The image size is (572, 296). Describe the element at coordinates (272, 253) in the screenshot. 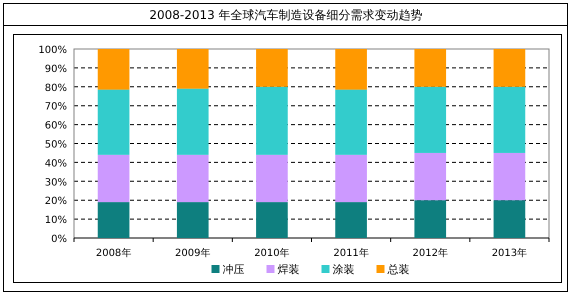

I see `x-tick-label: 2010年` at that location.